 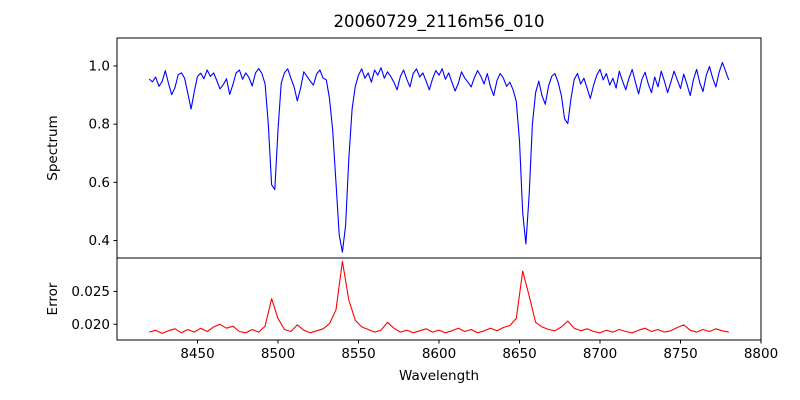 I want to click on x-tick-label: 8600, so click(x=439, y=354).